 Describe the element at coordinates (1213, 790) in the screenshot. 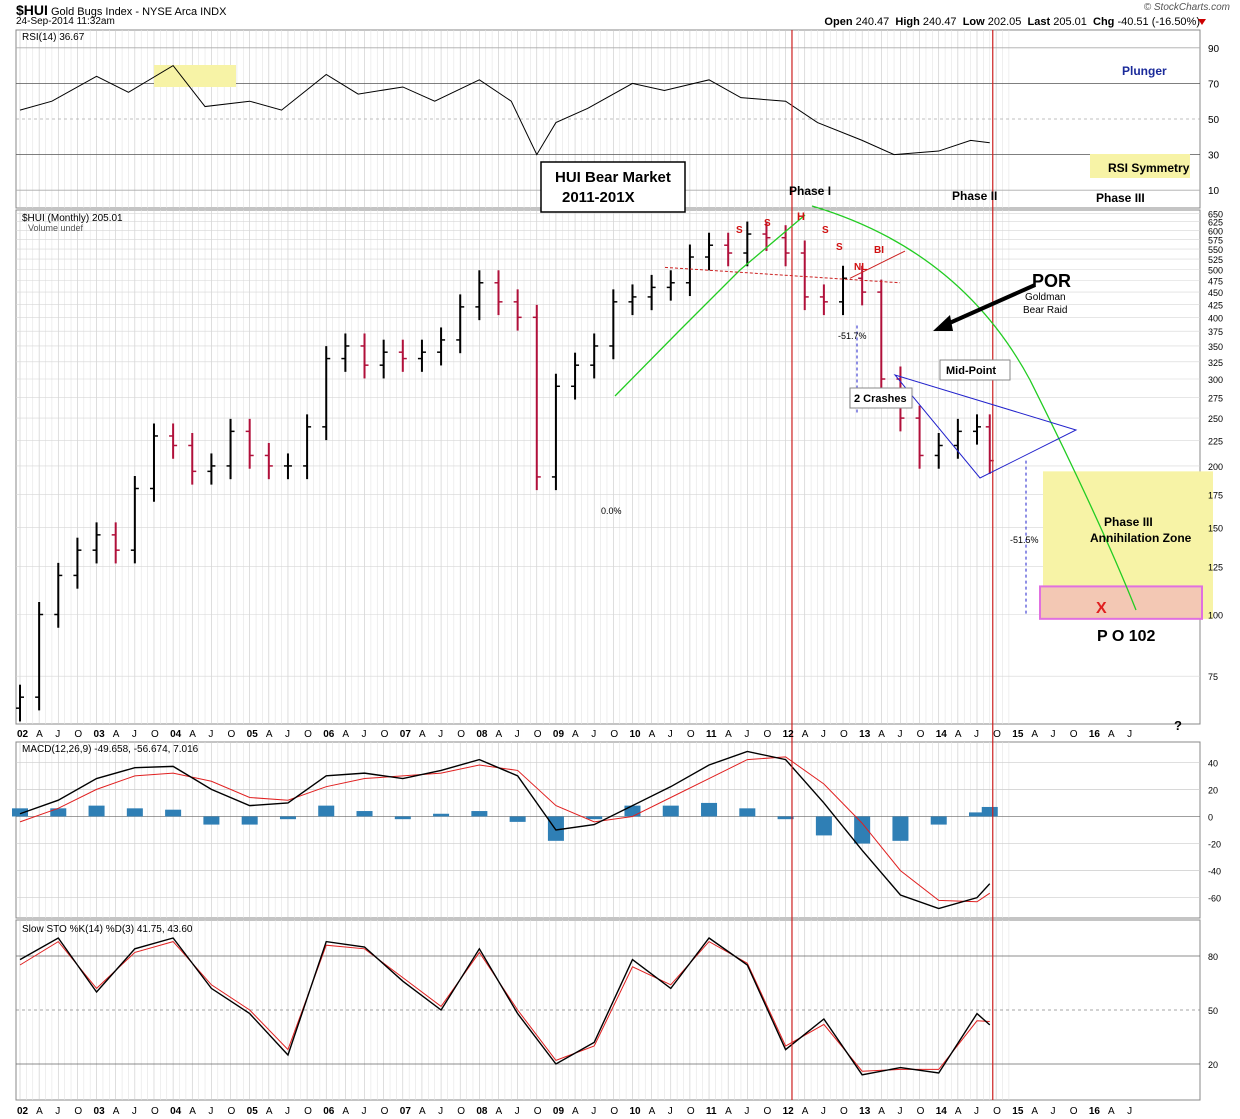

I see `macd-y-tick: 20` at that location.